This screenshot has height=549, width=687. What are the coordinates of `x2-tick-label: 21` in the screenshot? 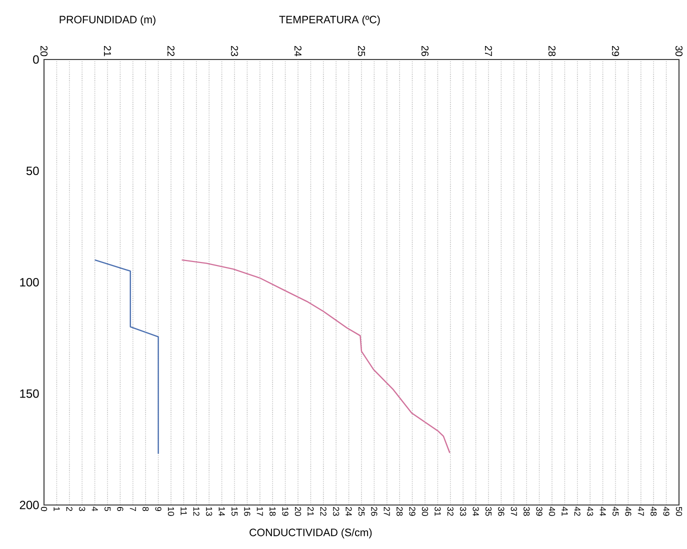 It's located at (107, 51).